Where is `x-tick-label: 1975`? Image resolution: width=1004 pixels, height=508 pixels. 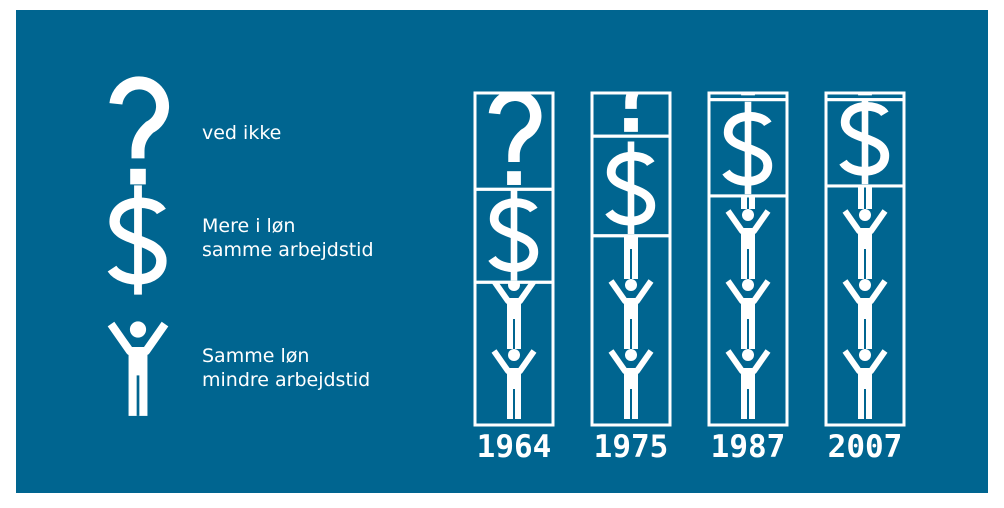 x-tick-label: 1975 is located at coordinates (631, 447).